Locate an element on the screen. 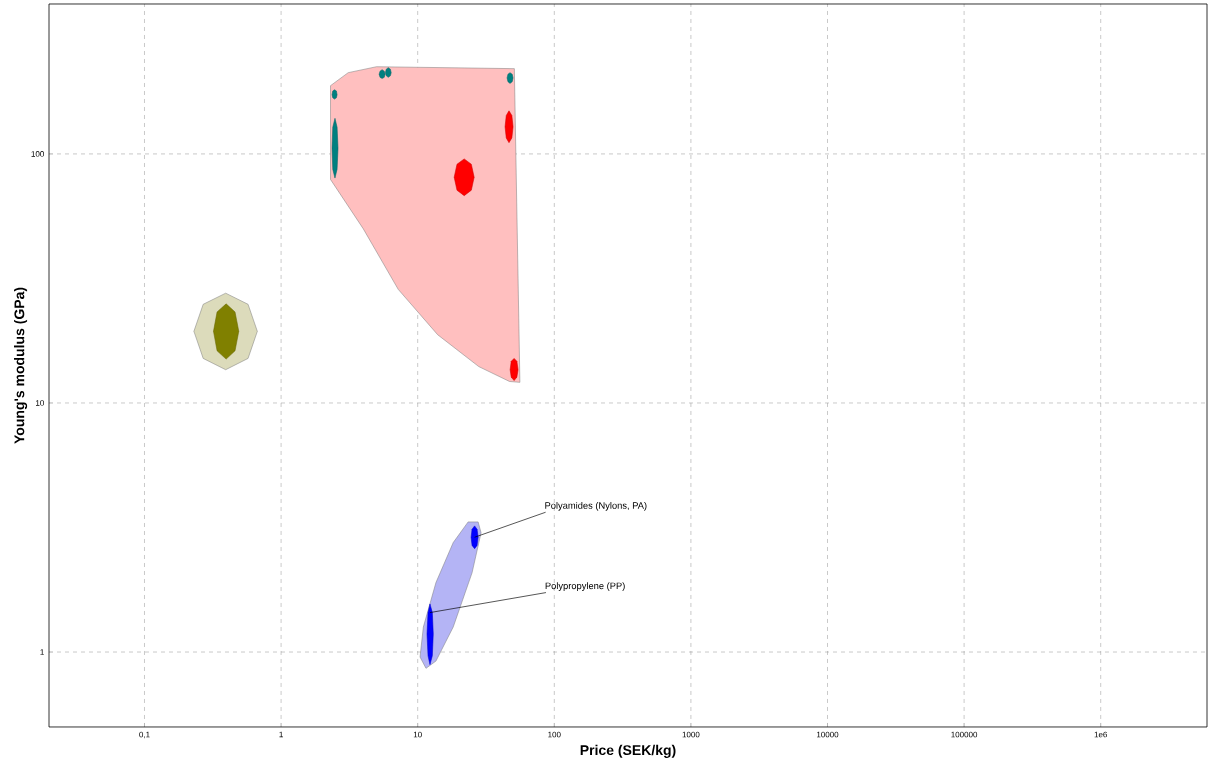 The height and width of the screenshot is (767, 1210). x-tick-label: 1000 is located at coordinates (691, 734).